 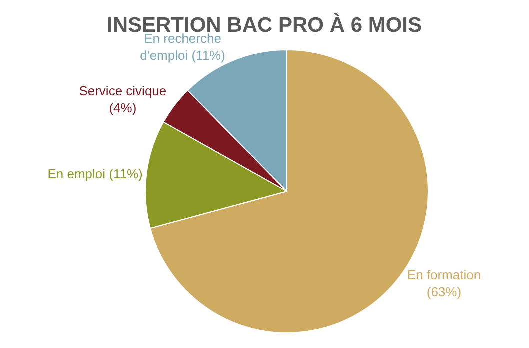 What do you see at coordinates (95, 174) in the screenshot?
I see `slice-label: En emploi (11%)` at bounding box center [95, 174].